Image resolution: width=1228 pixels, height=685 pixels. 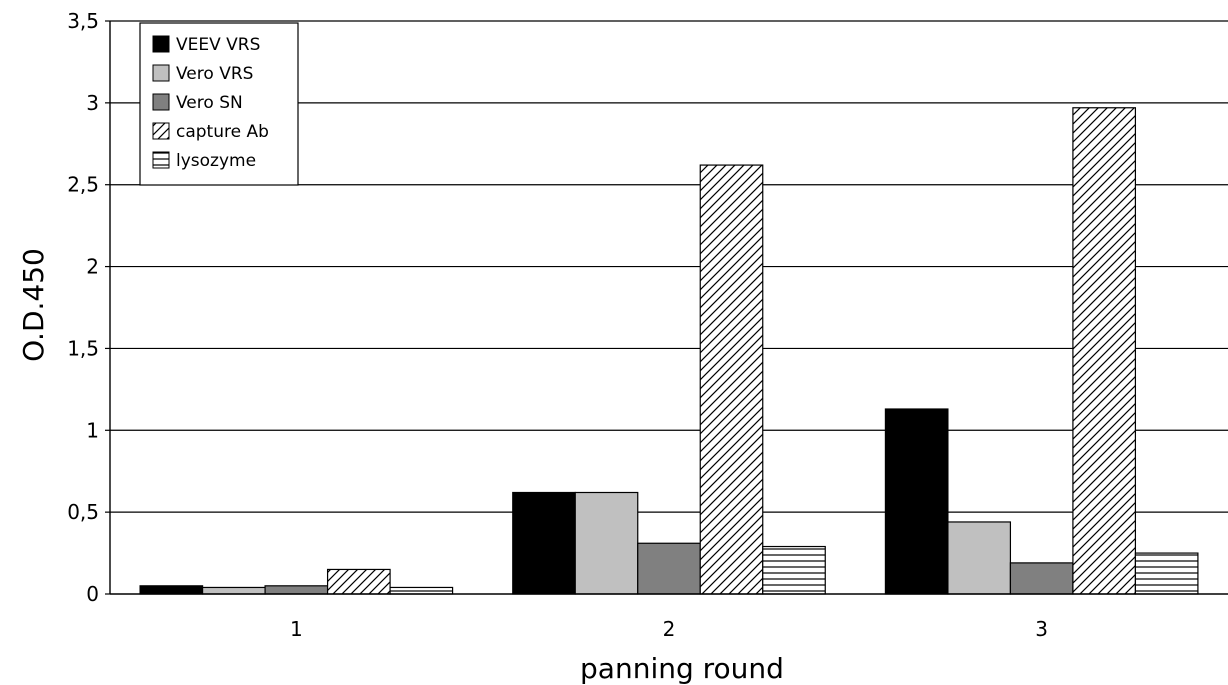 I want to click on y-axis-title: O.D.450, so click(x=33, y=305).